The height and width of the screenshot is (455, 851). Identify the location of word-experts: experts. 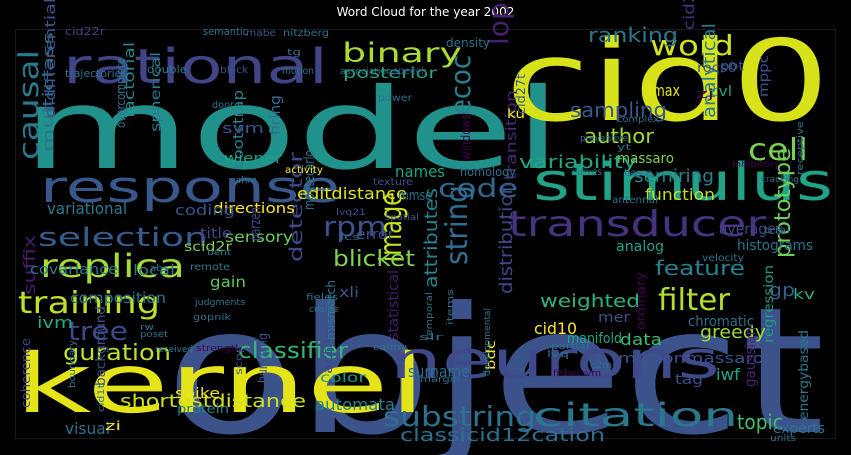
(799, 429).